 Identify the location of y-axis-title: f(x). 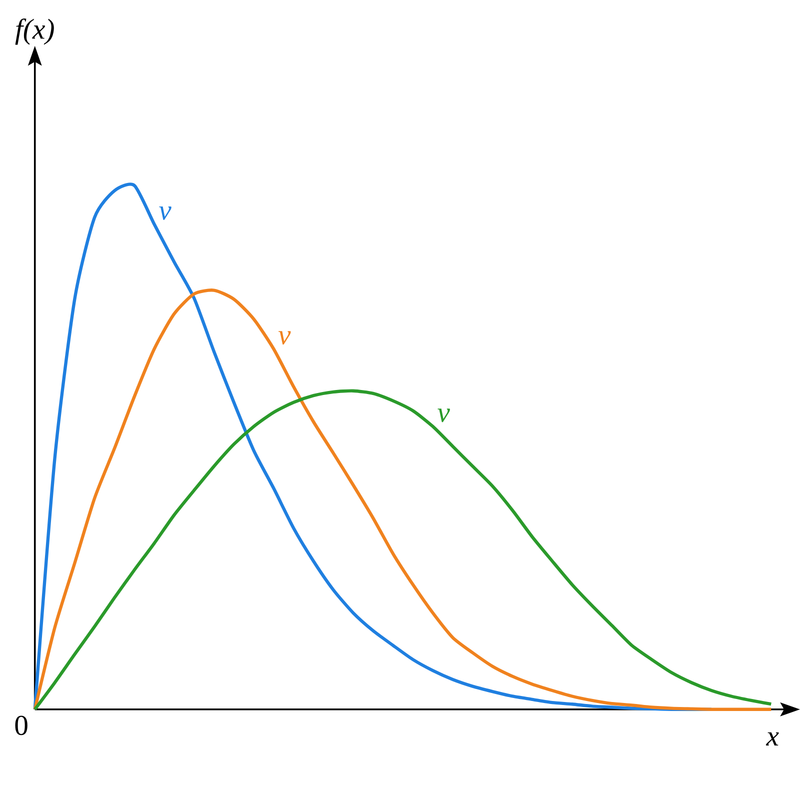
(34, 31).